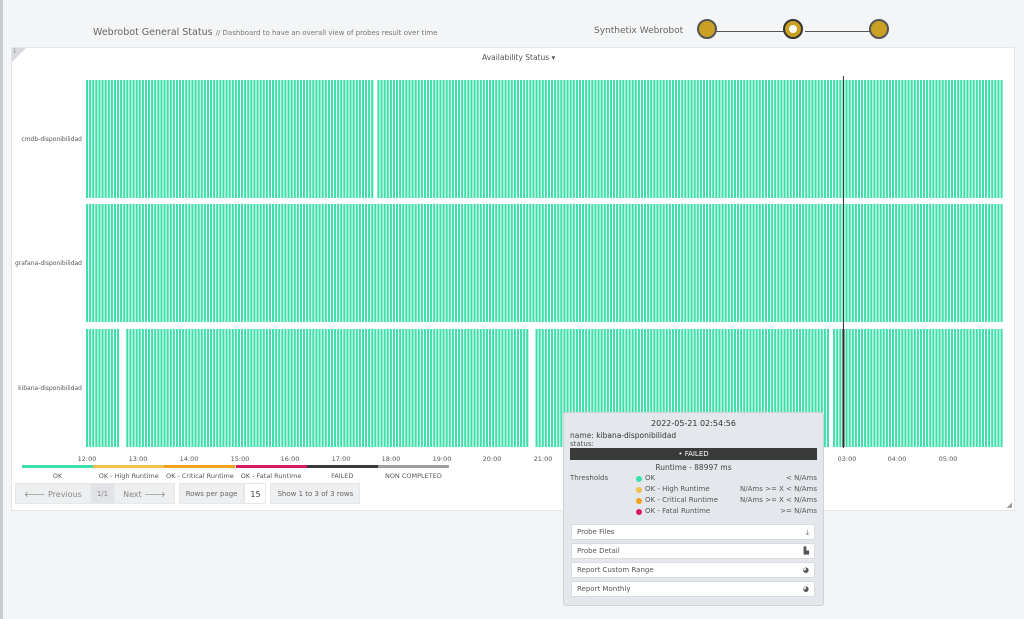 This screenshot has height=619, width=1024. I want to click on left-edge-strip, so click(1, 309).